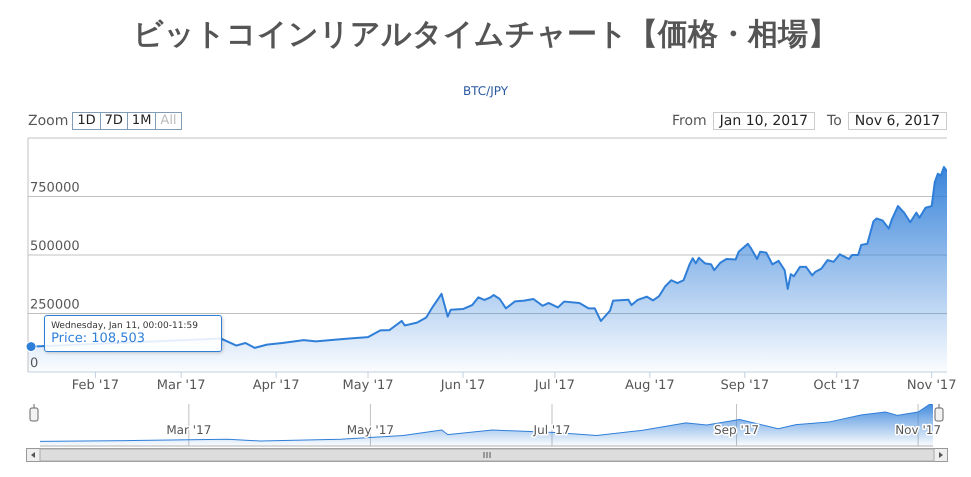  Describe the element at coordinates (168, 120) in the screenshot. I see `text: All` at that location.